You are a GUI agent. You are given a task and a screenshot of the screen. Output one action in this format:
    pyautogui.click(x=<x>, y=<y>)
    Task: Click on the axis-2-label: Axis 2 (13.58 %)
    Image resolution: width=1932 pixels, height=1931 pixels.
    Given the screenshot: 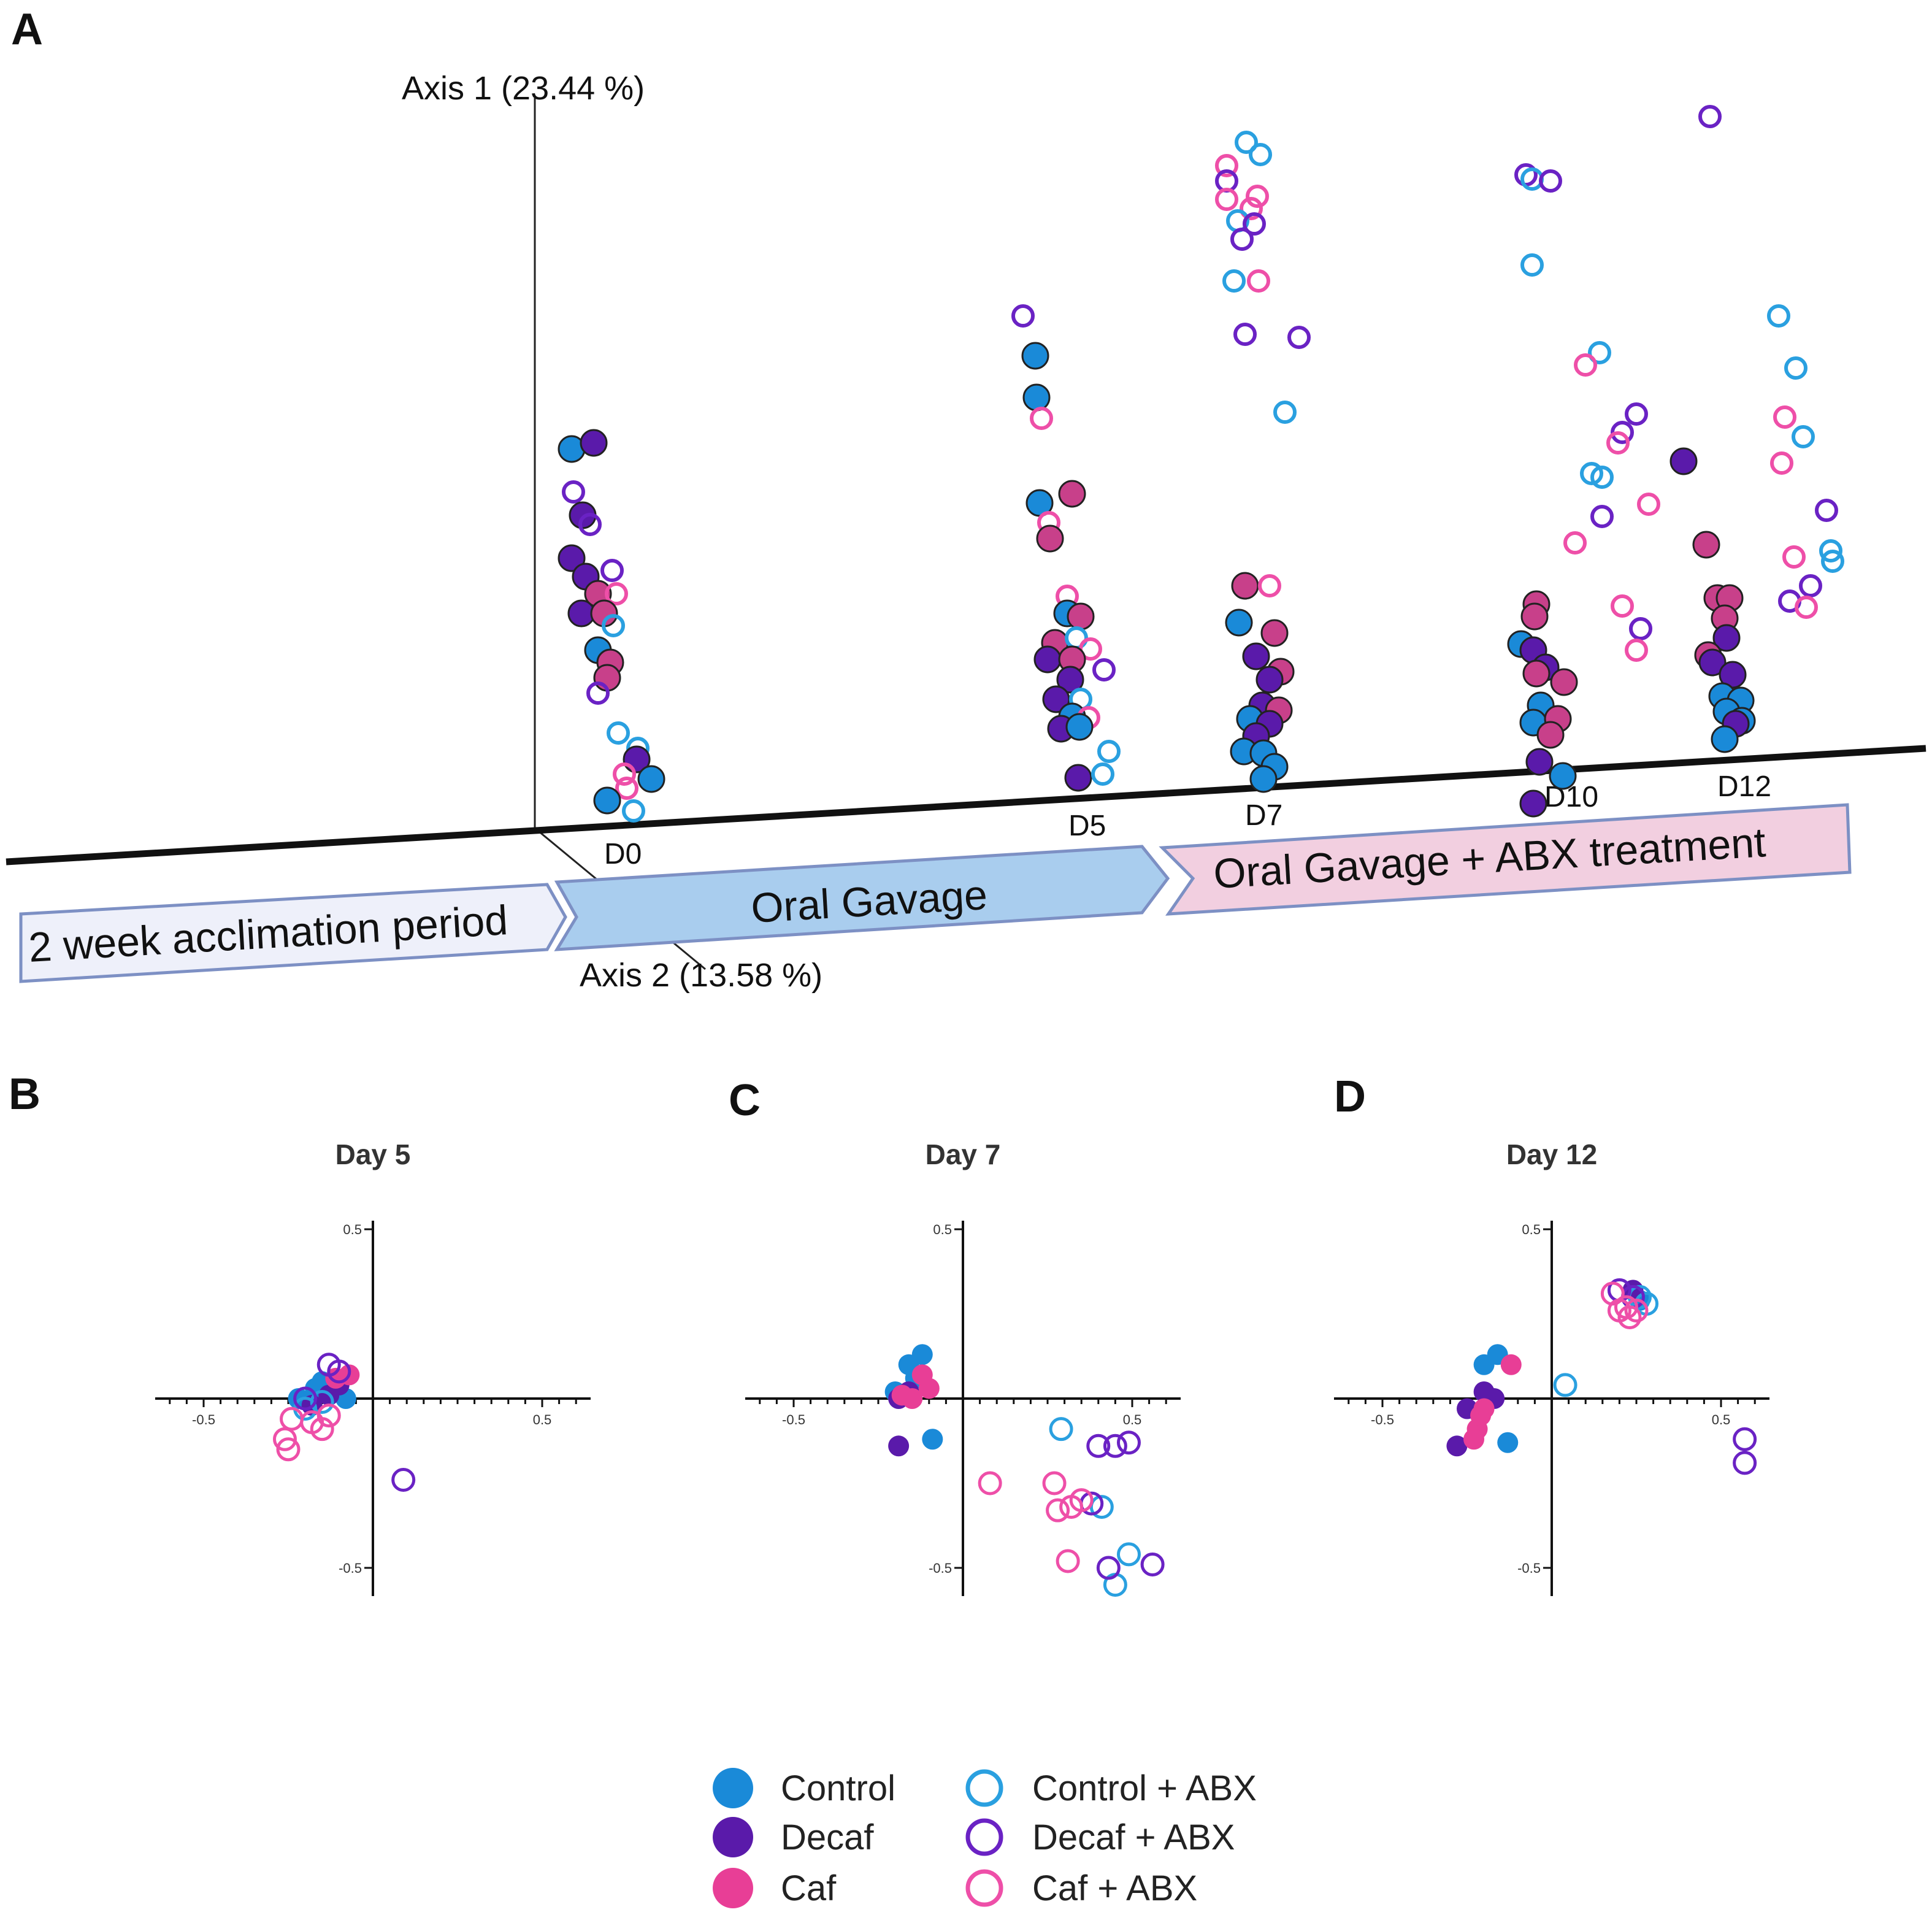 What is the action you would take?
    pyautogui.click(x=701, y=975)
    